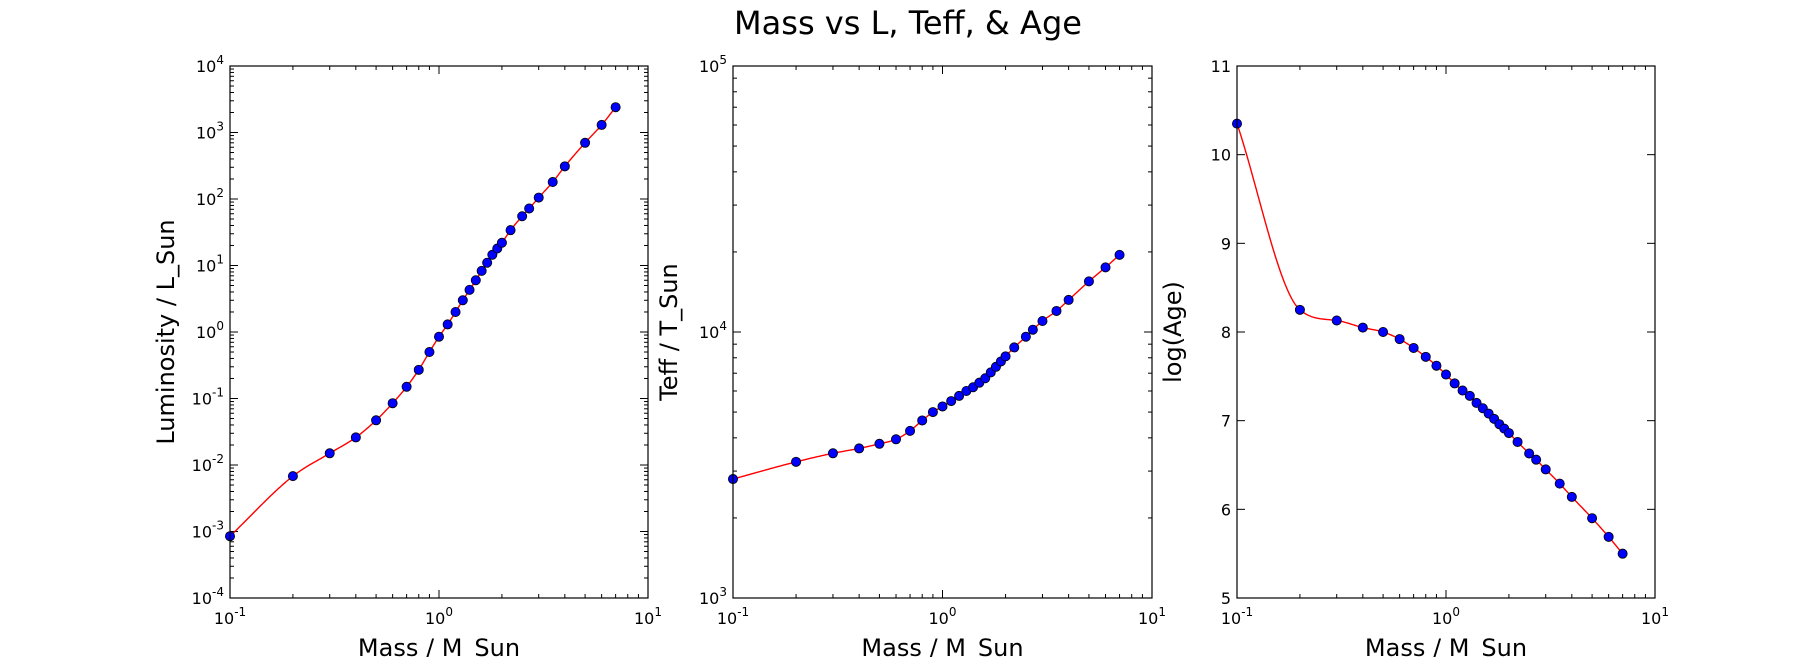 This screenshot has width=1816, height=657. I want to click on y-tick-label: 10⁻³, so click(208, 530).